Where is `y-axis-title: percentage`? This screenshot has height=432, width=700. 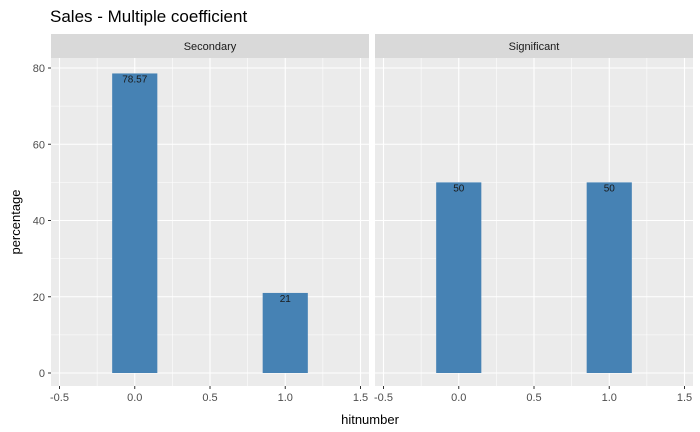 y-axis-title: percentage is located at coordinates (15, 221).